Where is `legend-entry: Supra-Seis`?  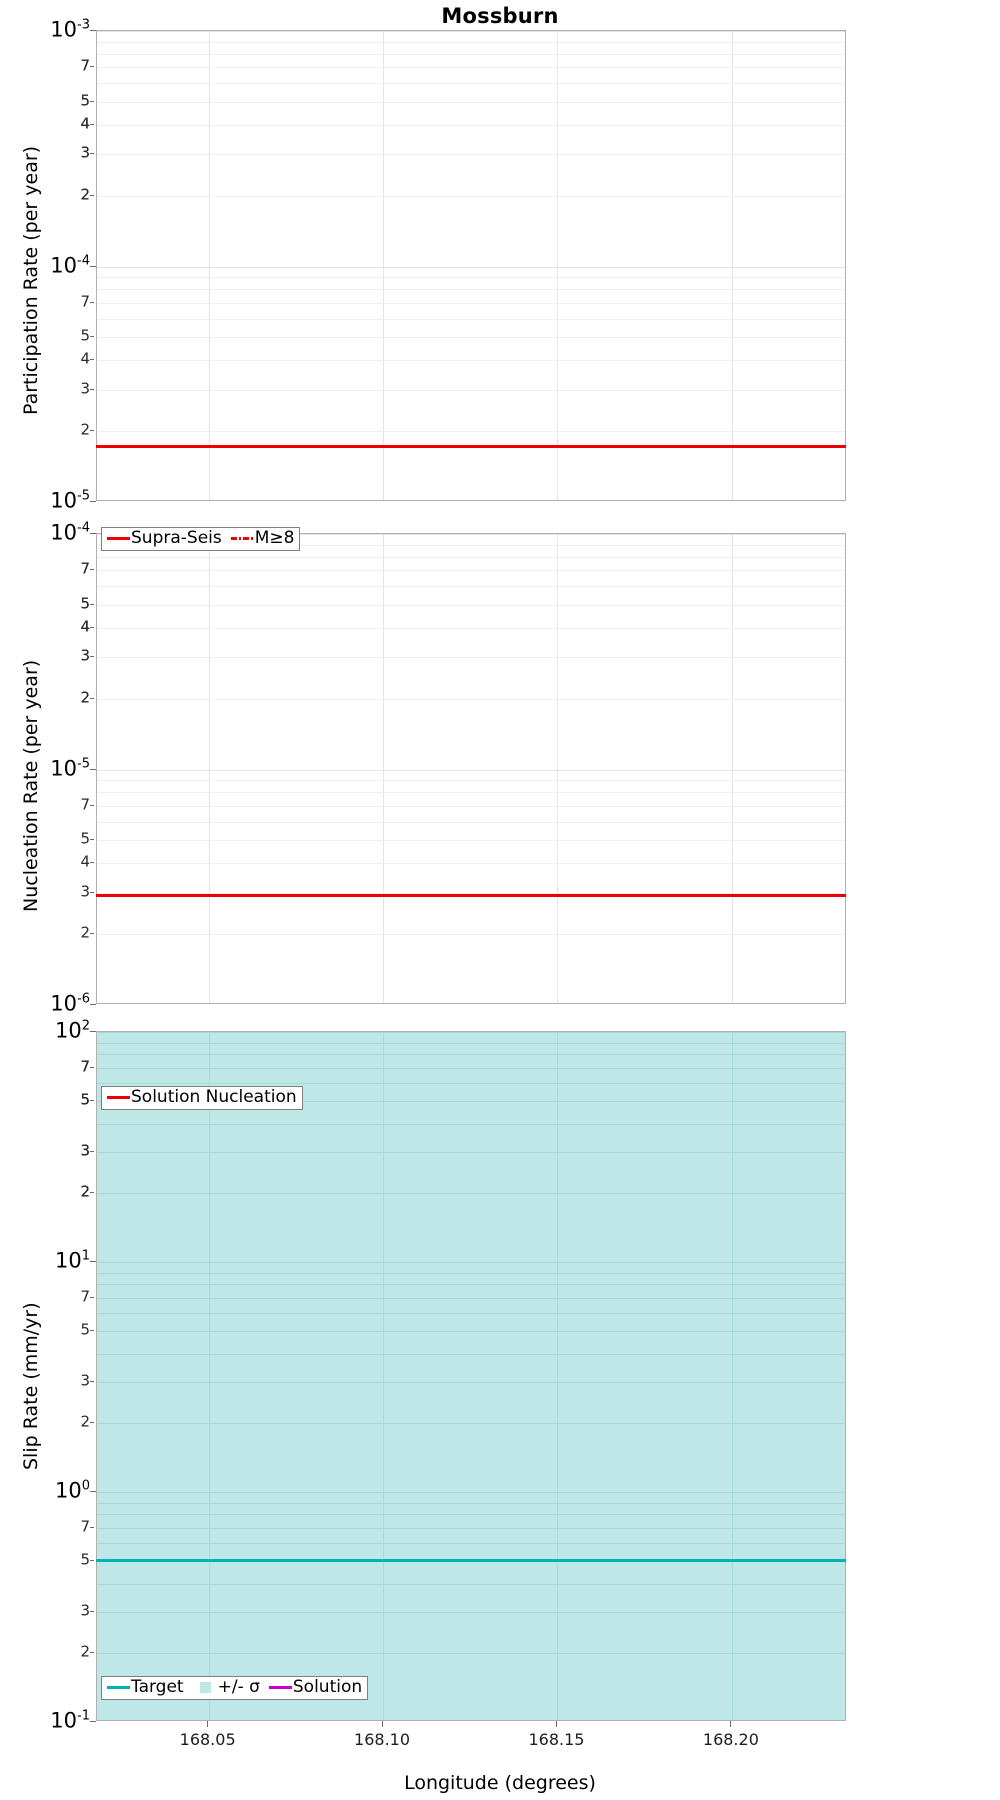 legend-entry: Supra-Seis is located at coordinates (164, 538).